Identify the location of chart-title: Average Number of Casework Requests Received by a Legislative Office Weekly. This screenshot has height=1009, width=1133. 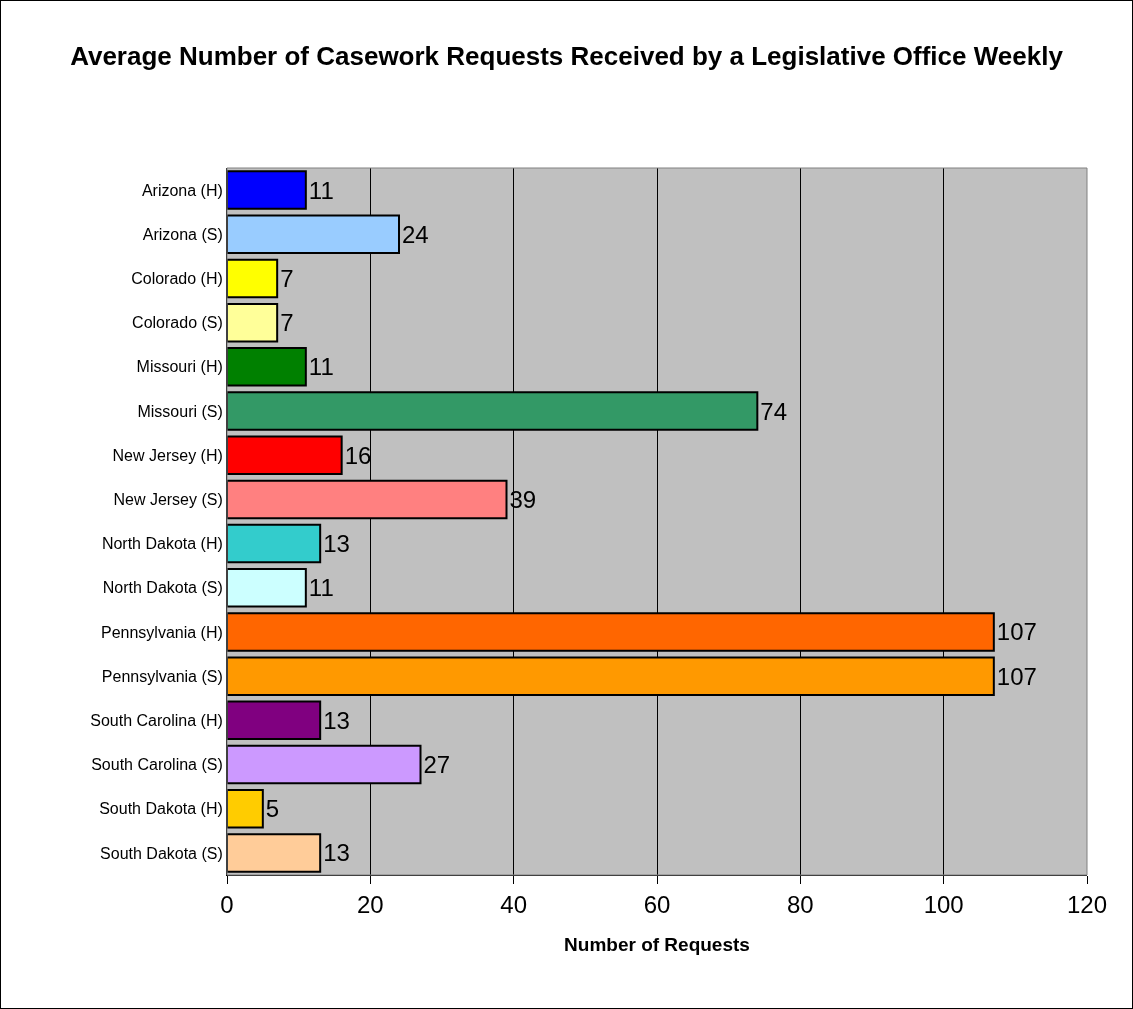
(567, 55).